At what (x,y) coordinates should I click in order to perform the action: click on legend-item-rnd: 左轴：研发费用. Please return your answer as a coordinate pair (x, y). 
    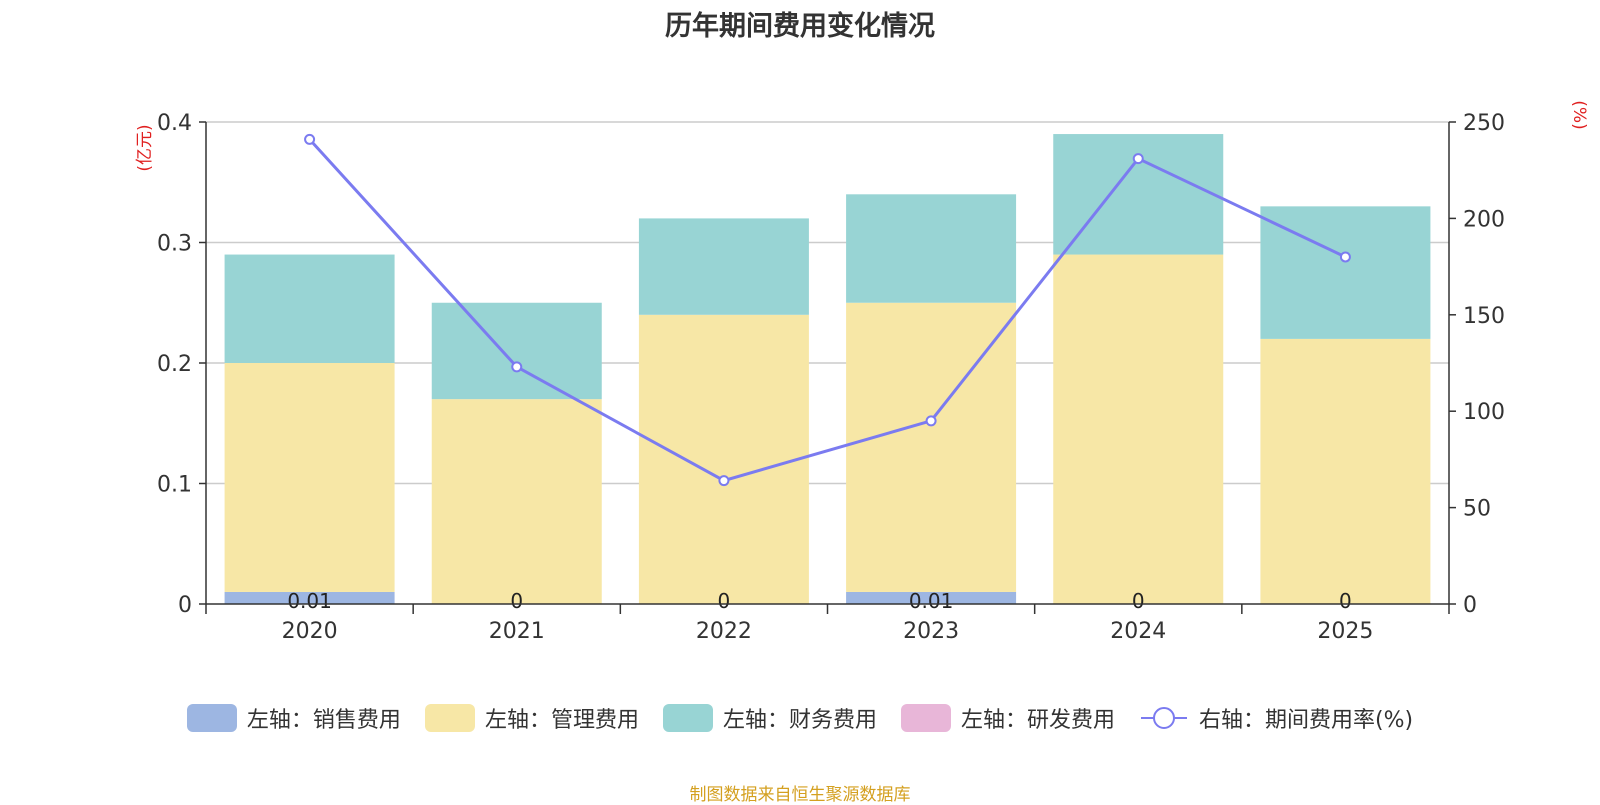
    Looking at the image, I should click on (1007, 718).